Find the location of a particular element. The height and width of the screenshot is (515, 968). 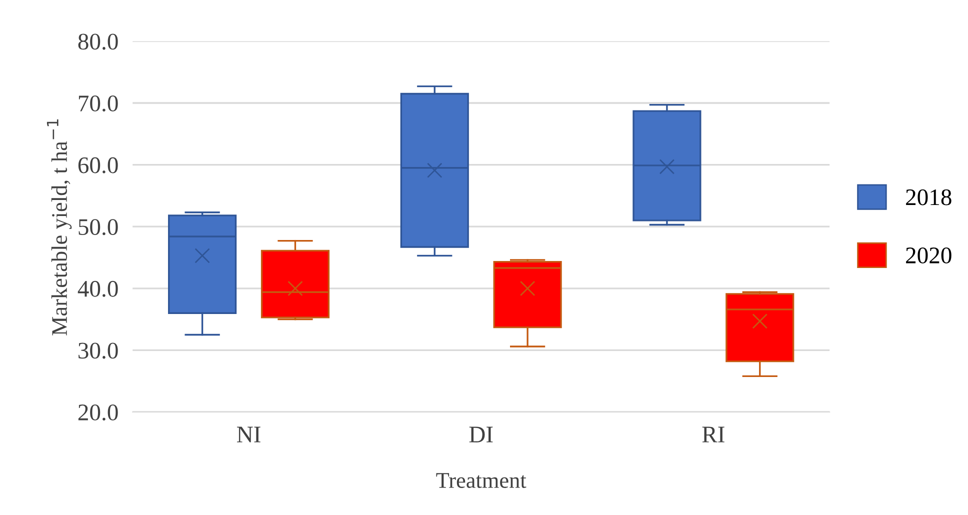

y-tick-label: 80.0 is located at coordinates (98, 42).